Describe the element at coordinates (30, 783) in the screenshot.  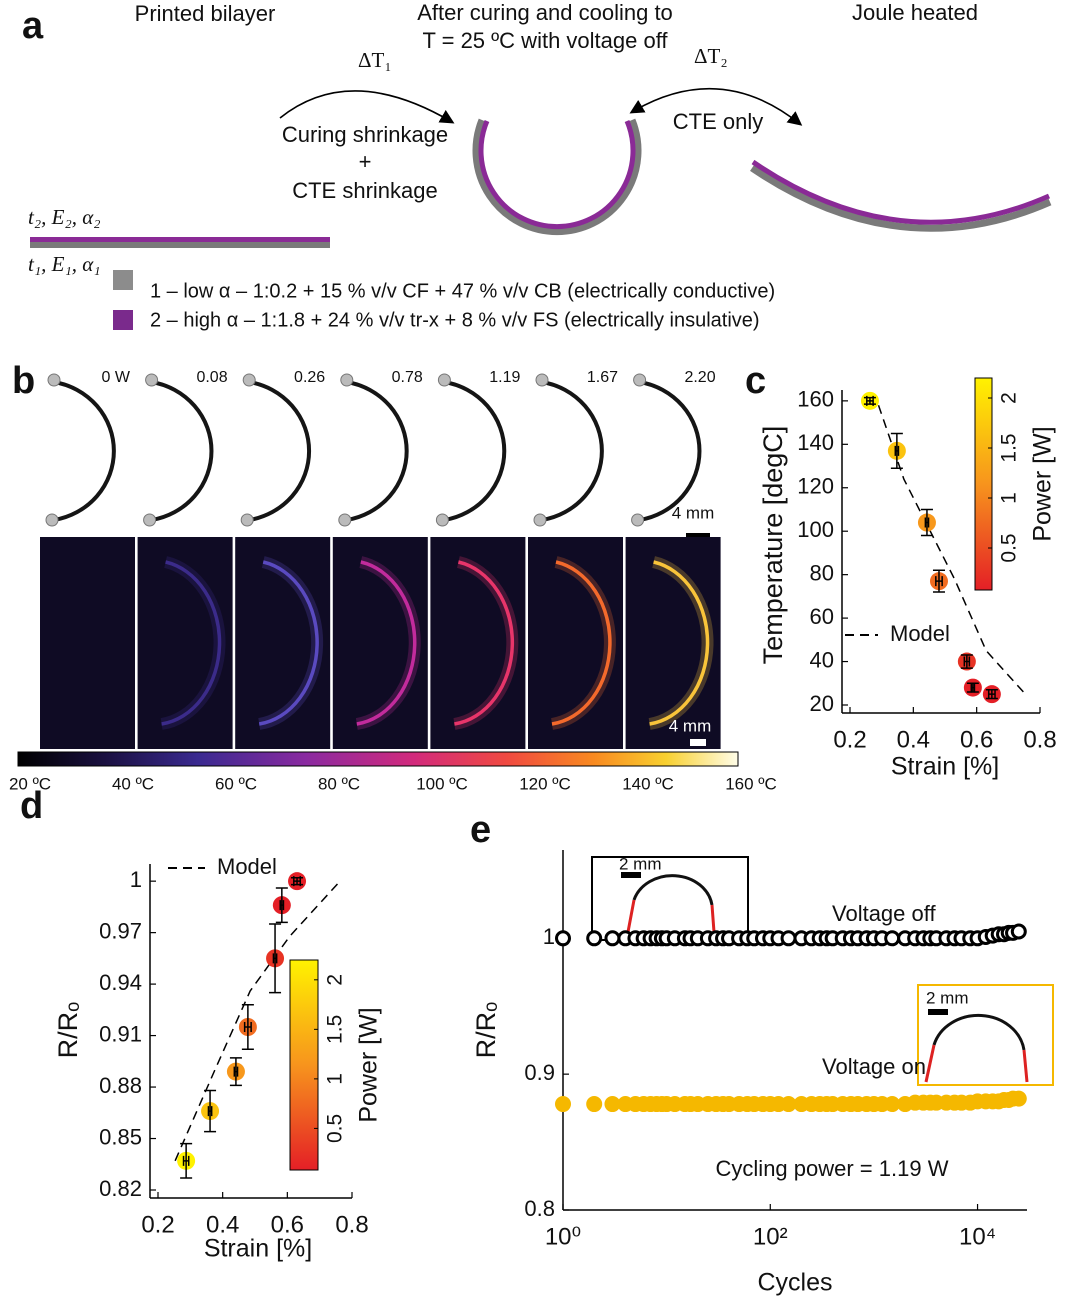
I see `colorbar-label: 20 ºC` at that location.